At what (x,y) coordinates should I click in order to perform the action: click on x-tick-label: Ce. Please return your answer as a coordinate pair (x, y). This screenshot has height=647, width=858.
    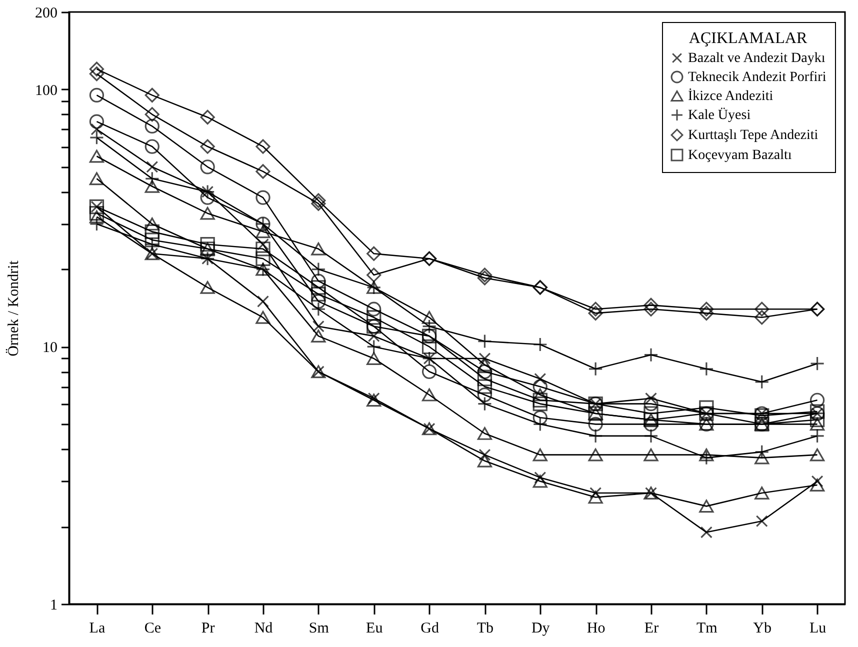
    Looking at the image, I should click on (153, 628).